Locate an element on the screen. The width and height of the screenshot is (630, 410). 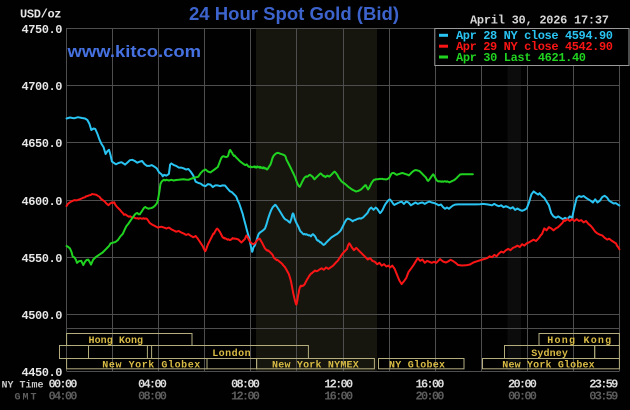
svg-text: NY Globex is located at coordinates (417, 366).